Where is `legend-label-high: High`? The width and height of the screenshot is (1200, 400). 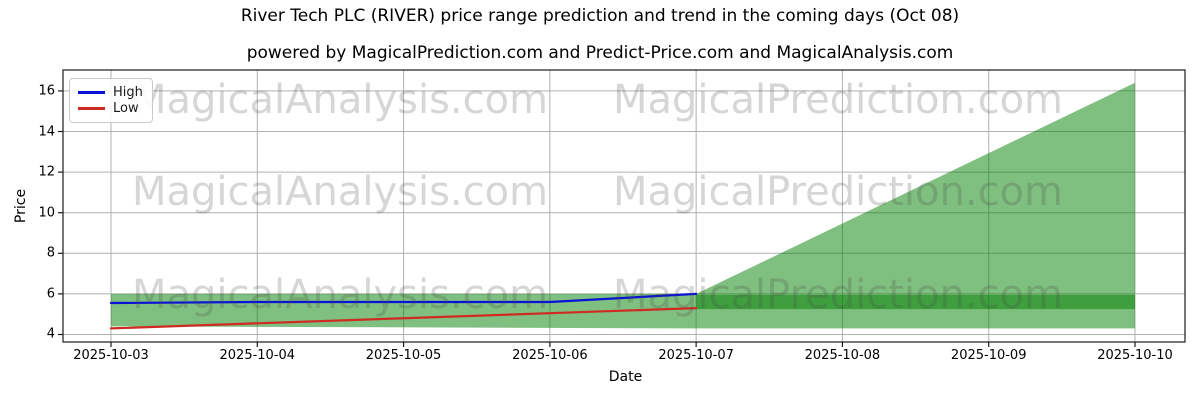
legend-label-high: High is located at coordinates (128, 92).